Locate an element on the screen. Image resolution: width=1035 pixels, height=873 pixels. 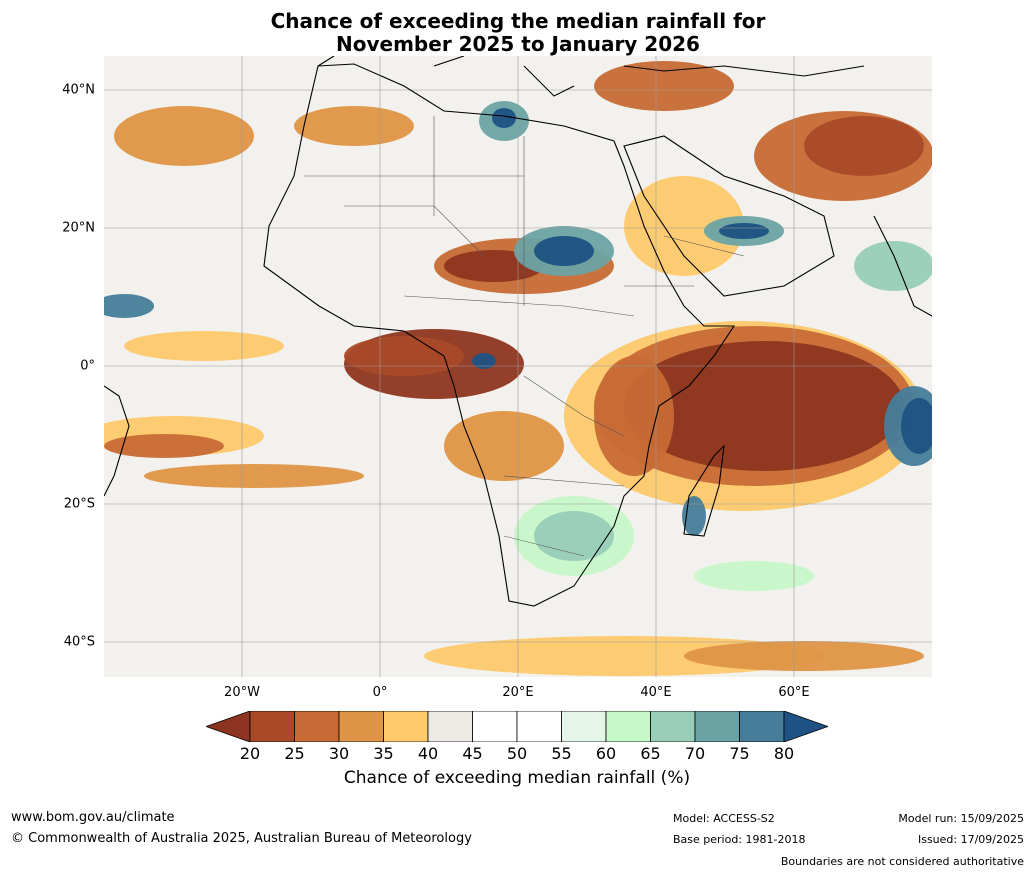
colorbar-tick-label: 70 is located at coordinates (695, 753).